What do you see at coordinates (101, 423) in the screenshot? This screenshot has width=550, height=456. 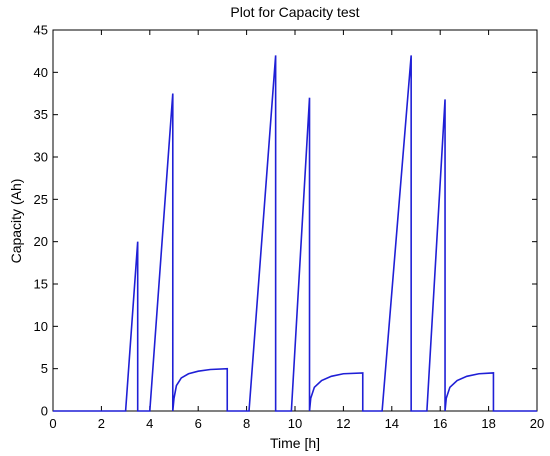 I see `x-tick-label: 2` at bounding box center [101, 423].